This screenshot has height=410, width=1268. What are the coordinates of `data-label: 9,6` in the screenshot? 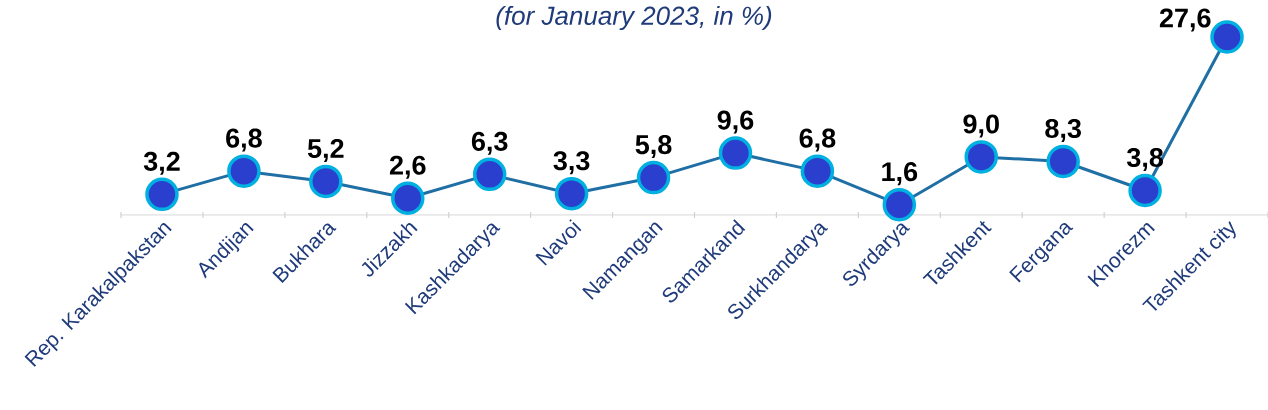 It's located at (735, 122).